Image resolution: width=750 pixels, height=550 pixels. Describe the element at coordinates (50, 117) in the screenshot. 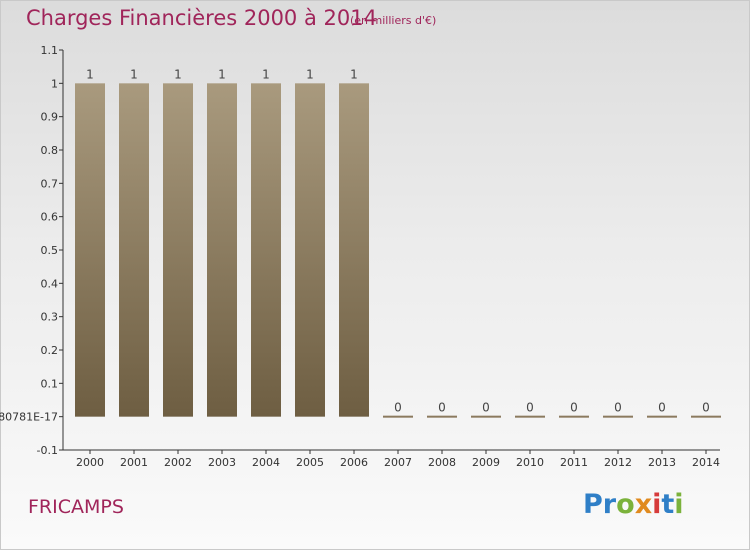

I see `y-tick-label: 0.9` at that location.